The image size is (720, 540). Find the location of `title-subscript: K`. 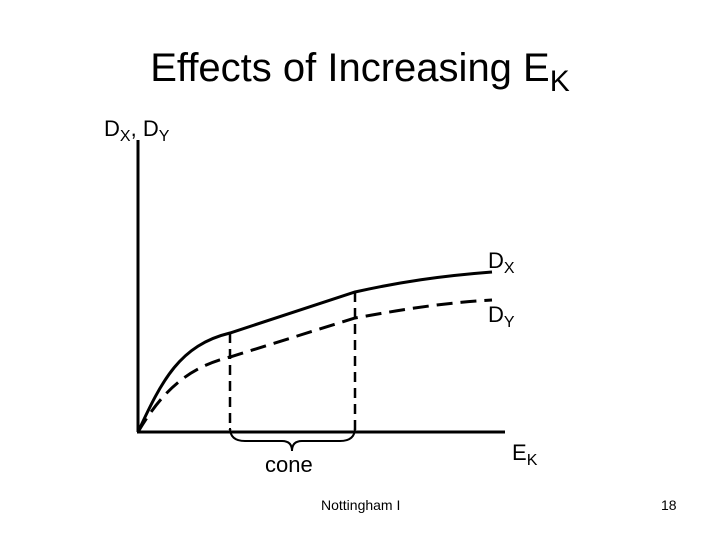

title-subscript: K is located at coordinates (559, 81).